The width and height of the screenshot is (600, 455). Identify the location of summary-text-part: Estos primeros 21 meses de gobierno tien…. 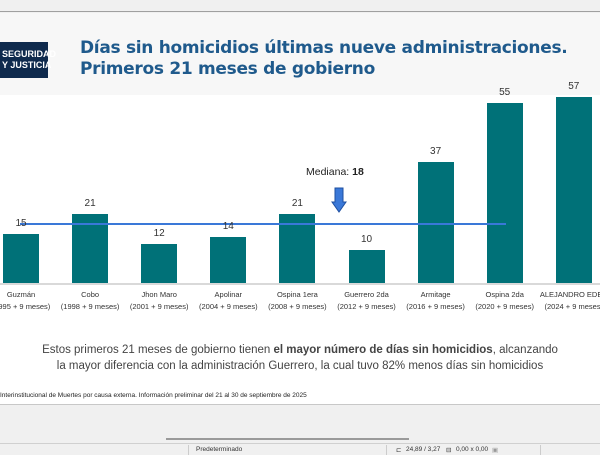
(158, 350).